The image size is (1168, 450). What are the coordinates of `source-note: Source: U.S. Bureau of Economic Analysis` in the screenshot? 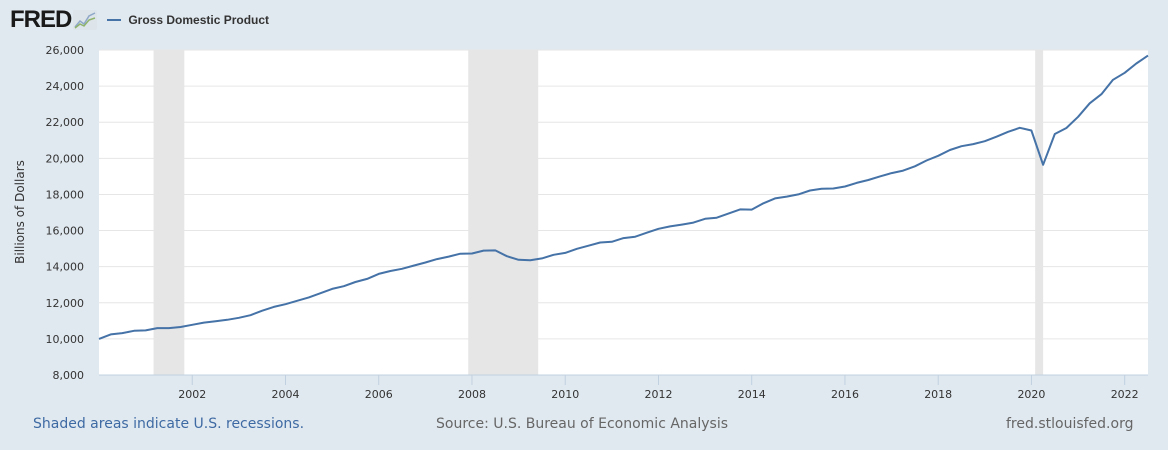 It's located at (582, 424).